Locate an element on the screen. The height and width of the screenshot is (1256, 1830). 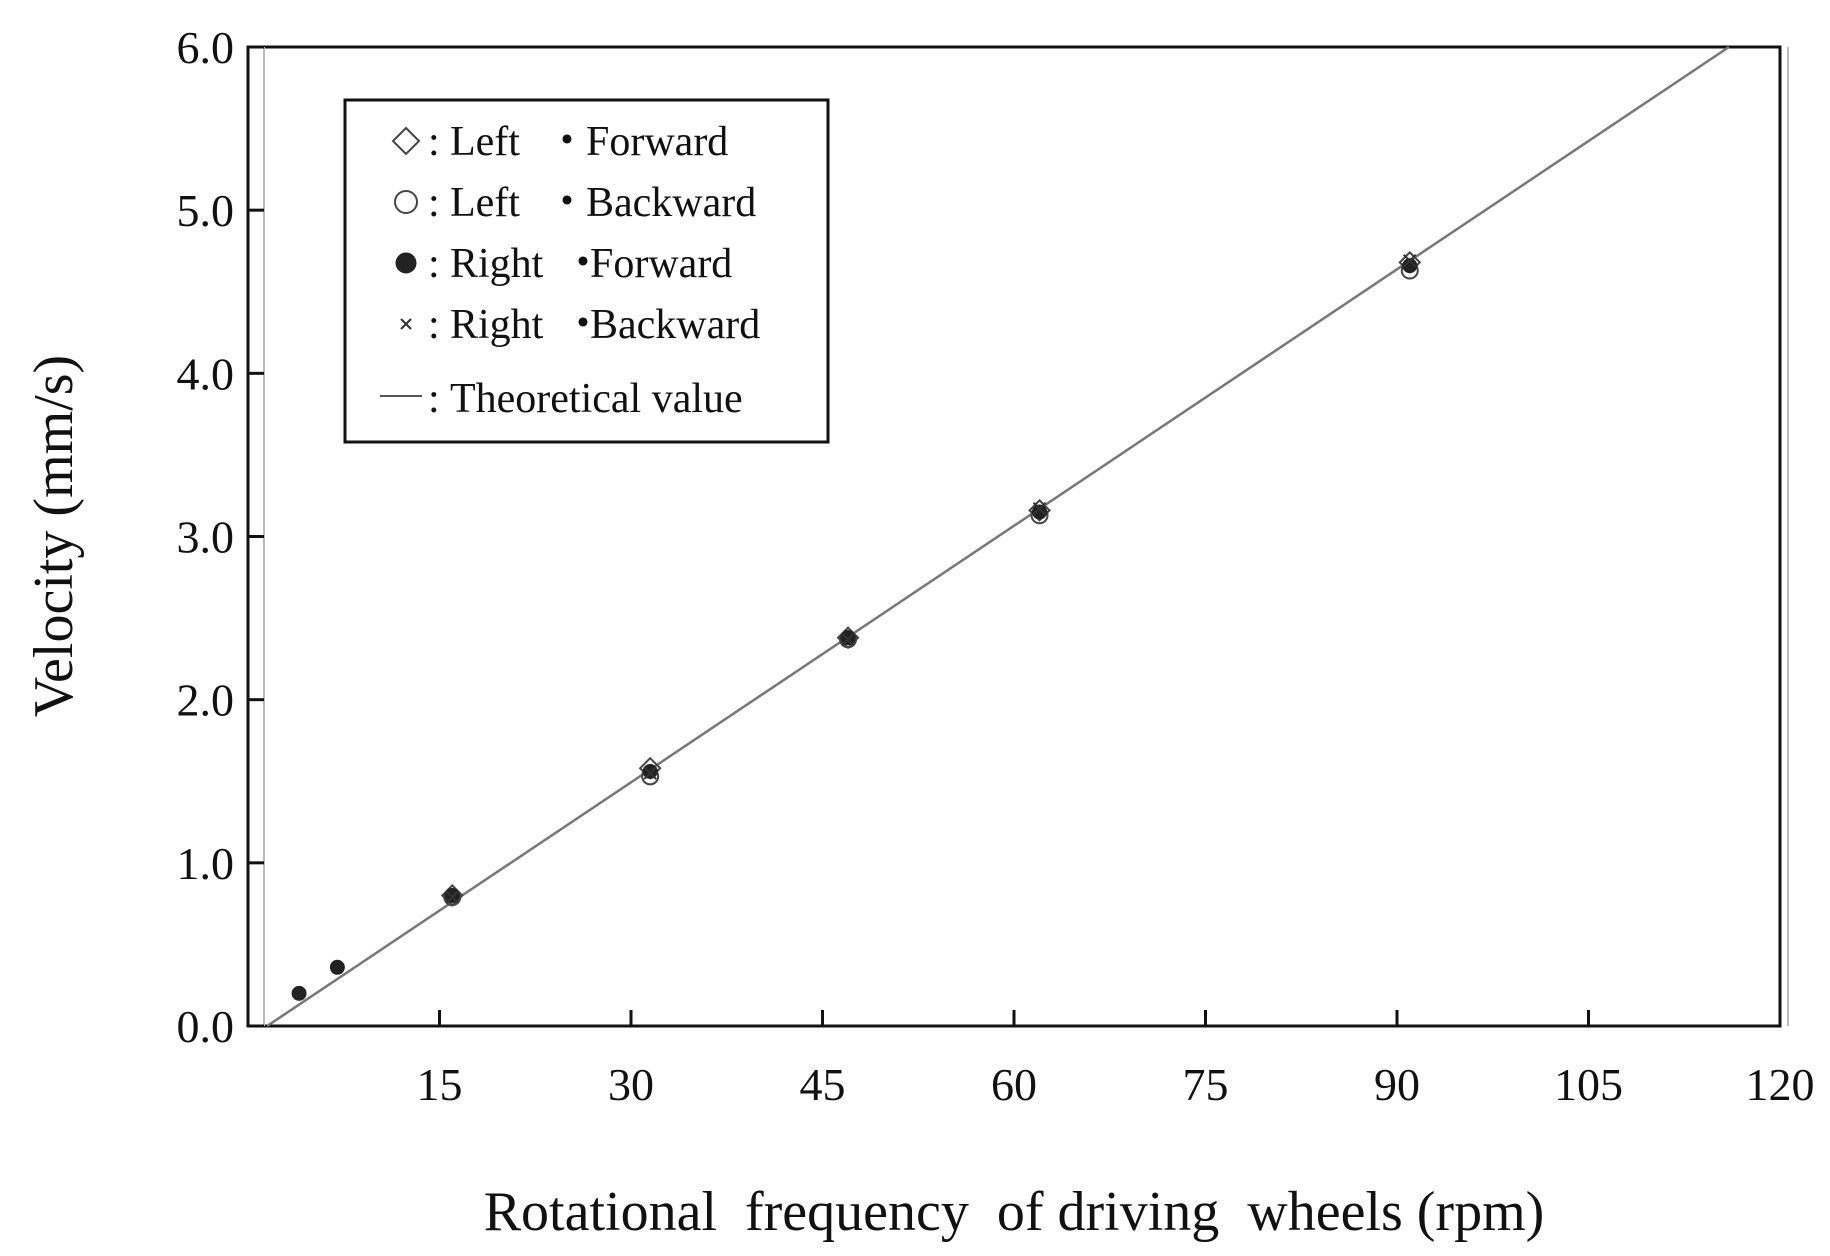
x-tick-label: 105 is located at coordinates (1588, 1084).